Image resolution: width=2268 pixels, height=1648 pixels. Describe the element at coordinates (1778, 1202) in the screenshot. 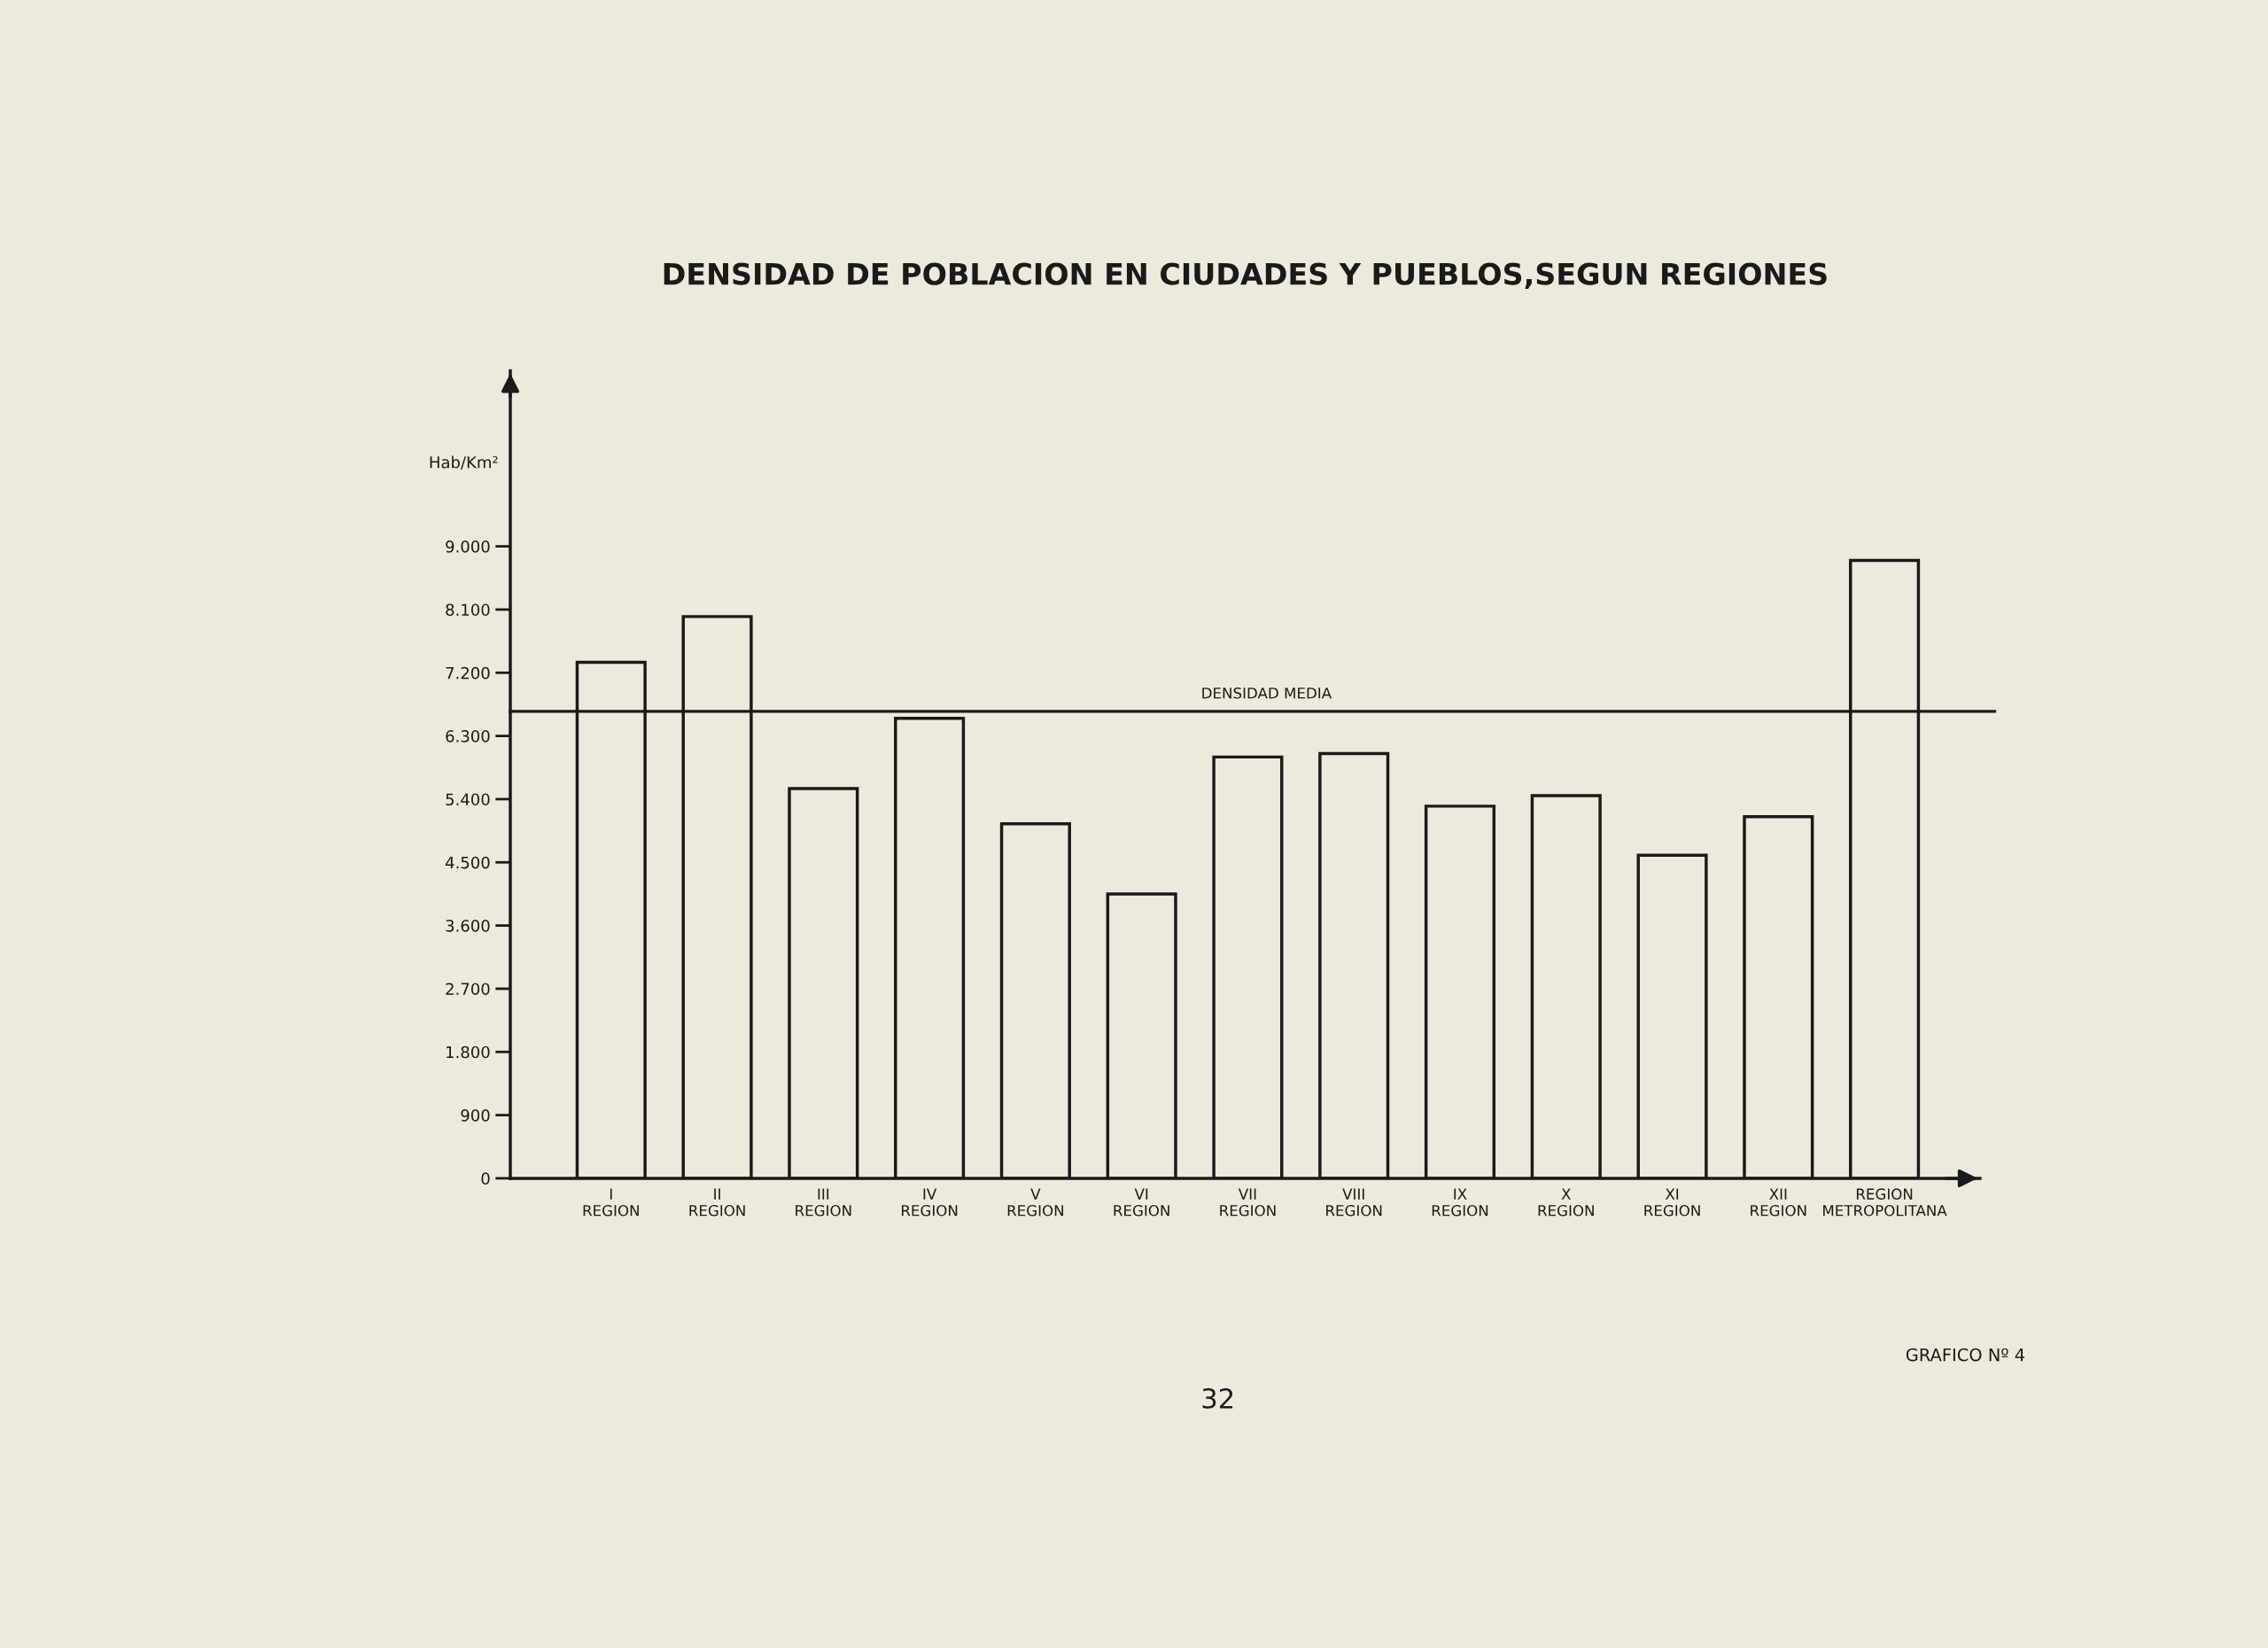

I see `x-tick-label: XII REGION` at that location.